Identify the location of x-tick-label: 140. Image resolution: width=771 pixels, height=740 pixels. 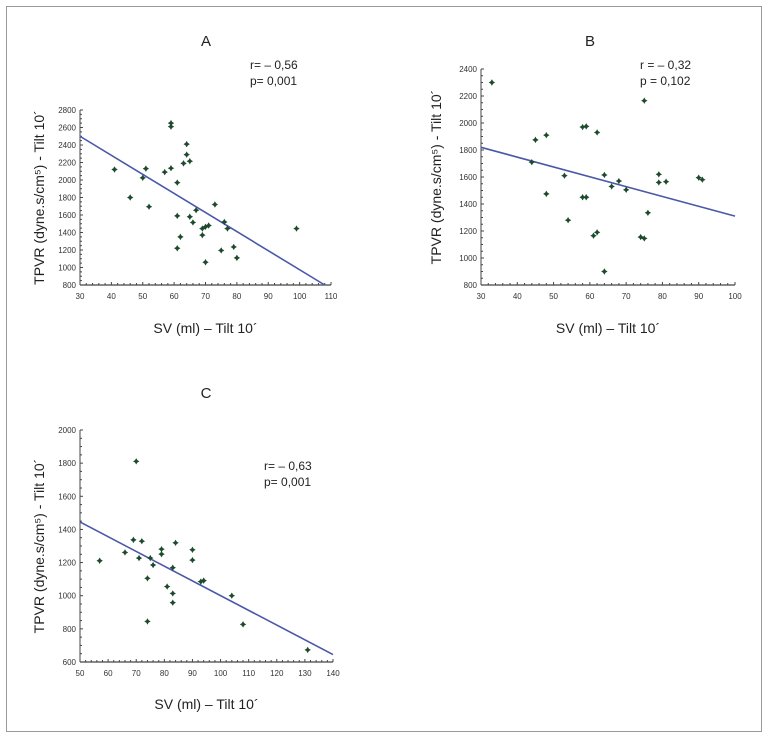
(333, 673).